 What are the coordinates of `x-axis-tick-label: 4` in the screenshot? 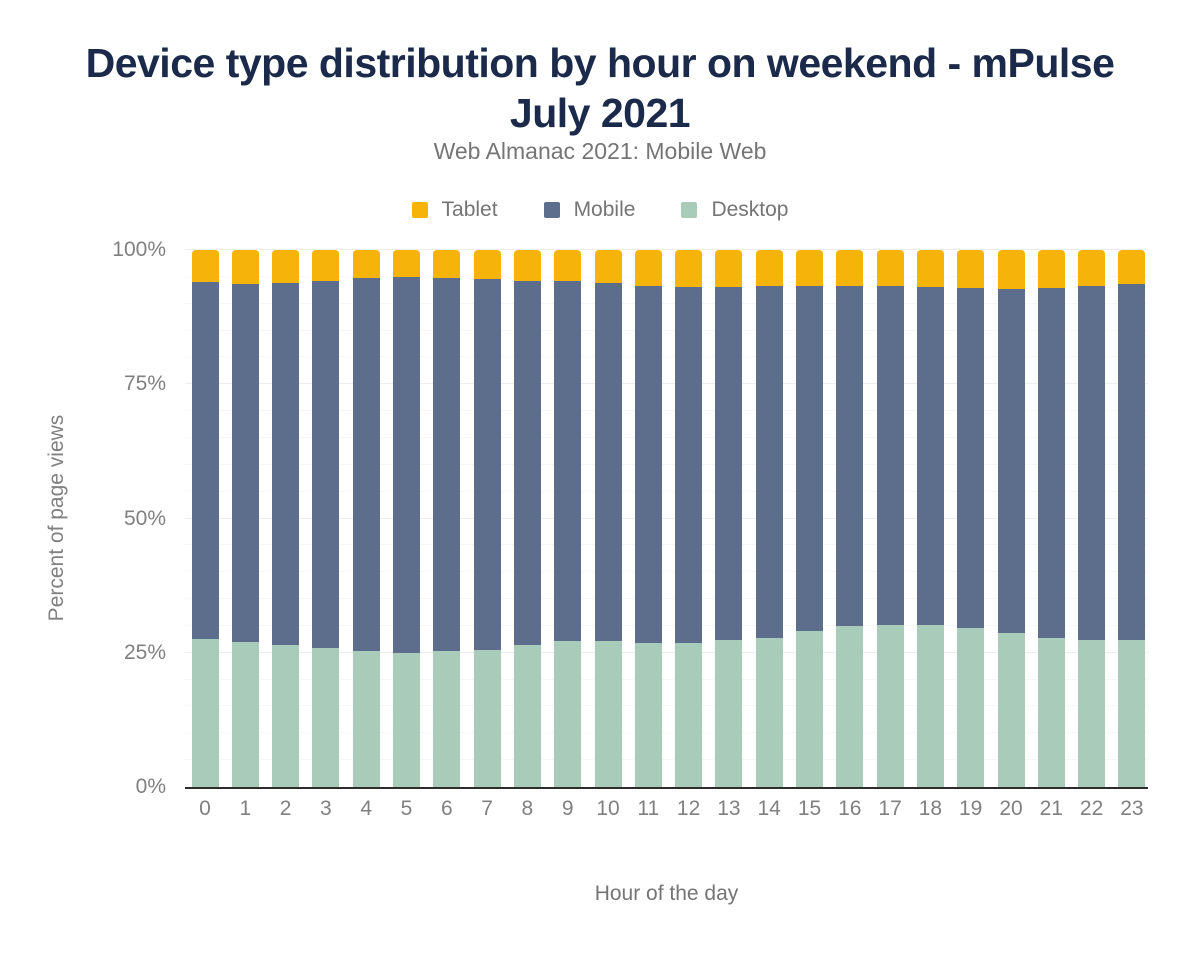 It's located at (366, 808).